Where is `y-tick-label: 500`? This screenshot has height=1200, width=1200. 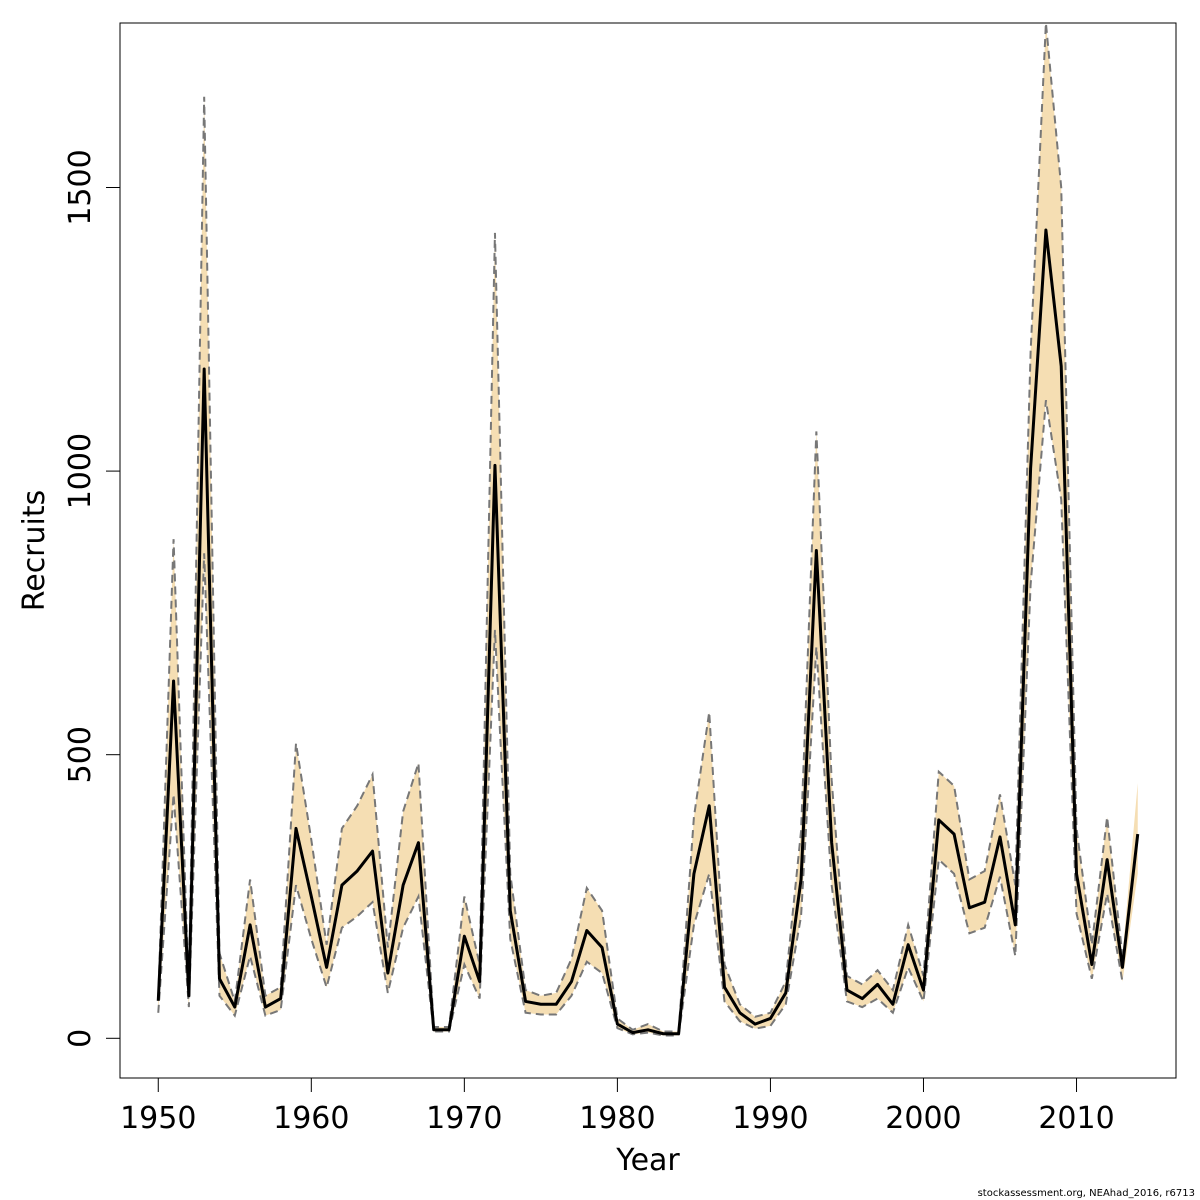
y-tick-label: 500 is located at coordinates (80, 754).